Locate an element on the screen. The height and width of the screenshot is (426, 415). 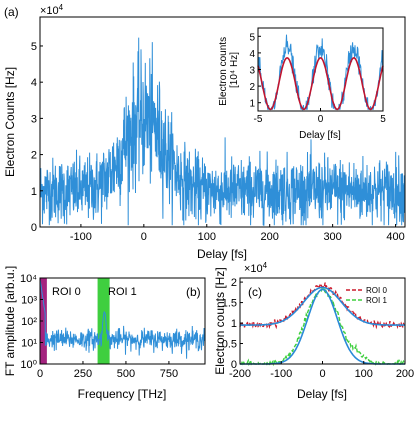
inset-ylabel: Electron counts [10⁴ Hz] is located at coordinates (229, 70).